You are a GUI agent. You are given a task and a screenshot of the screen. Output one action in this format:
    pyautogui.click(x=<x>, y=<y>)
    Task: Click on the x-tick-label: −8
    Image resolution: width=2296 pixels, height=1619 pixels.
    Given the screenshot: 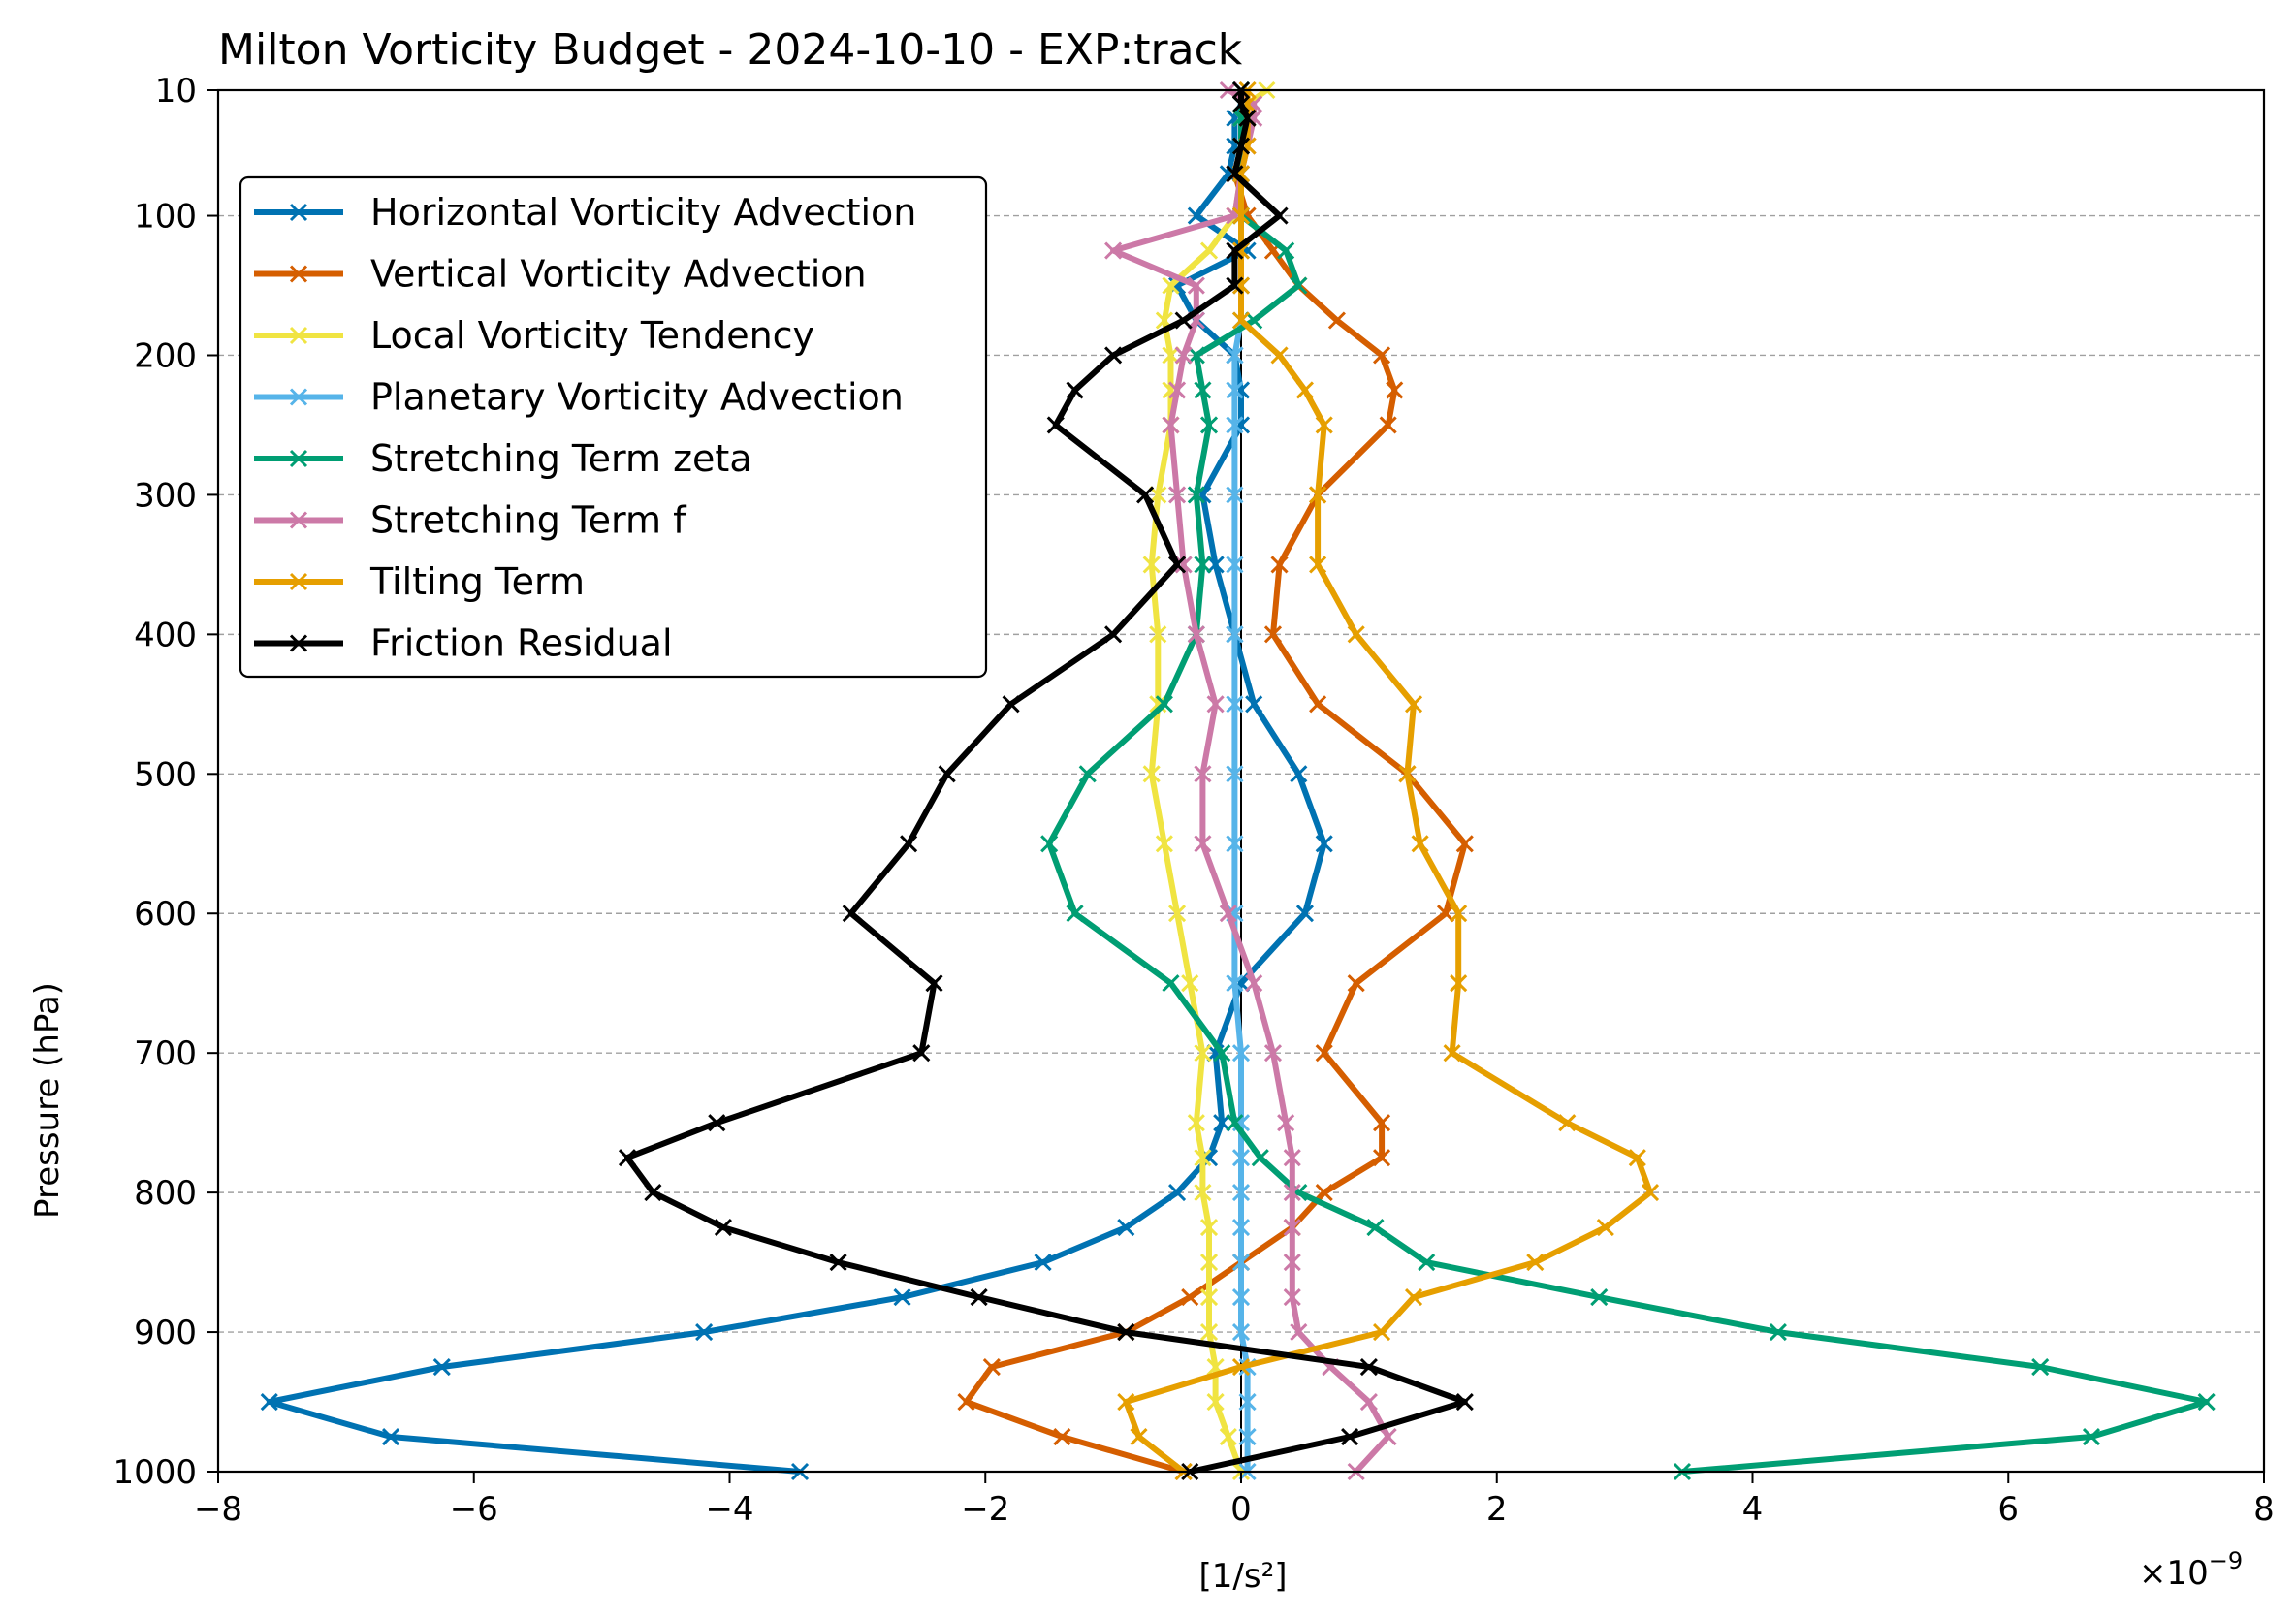 What is the action you would take?
    pyautogui.click(x=218, y=1509)
    